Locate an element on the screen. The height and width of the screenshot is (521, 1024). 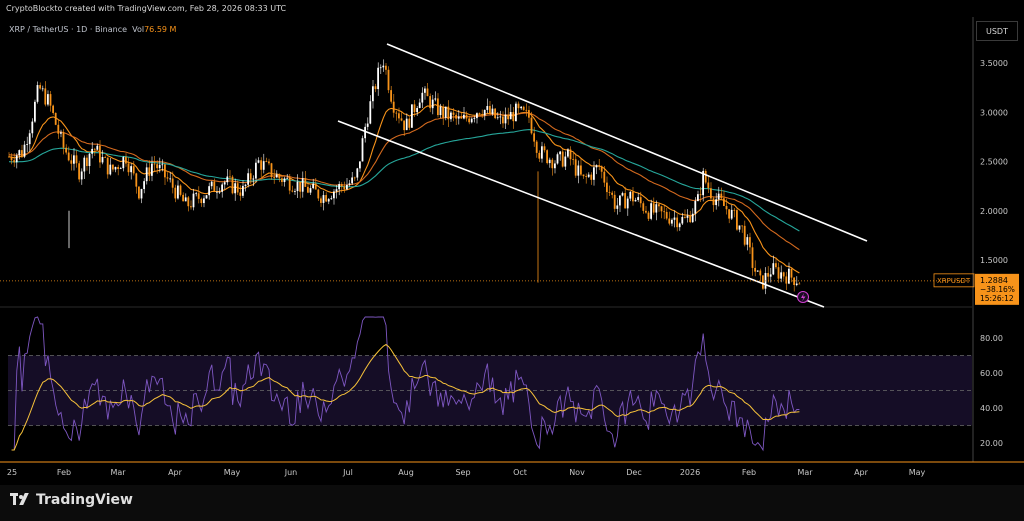
tradingview-logo: TradingView is located at coordinates (71, 500).